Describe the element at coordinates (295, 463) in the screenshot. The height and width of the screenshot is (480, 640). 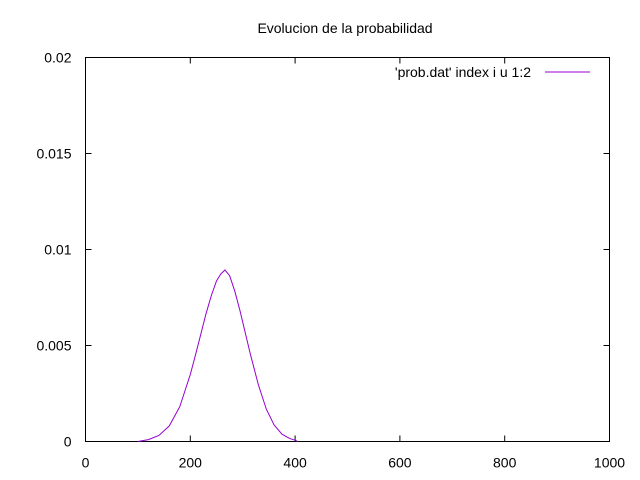
I see `x-tick-label: 400` at that location.